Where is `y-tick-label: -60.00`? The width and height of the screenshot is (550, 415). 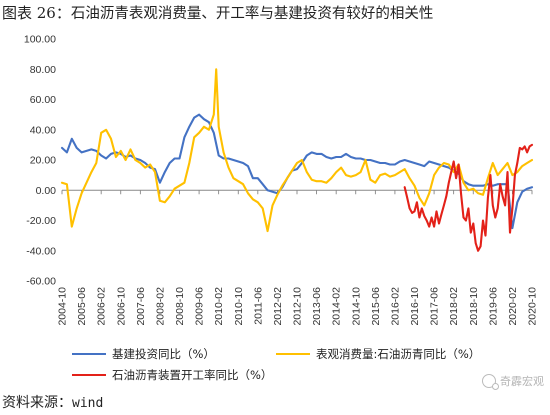 y-tick-label: -60.00 is located at coordinates (41, 282).